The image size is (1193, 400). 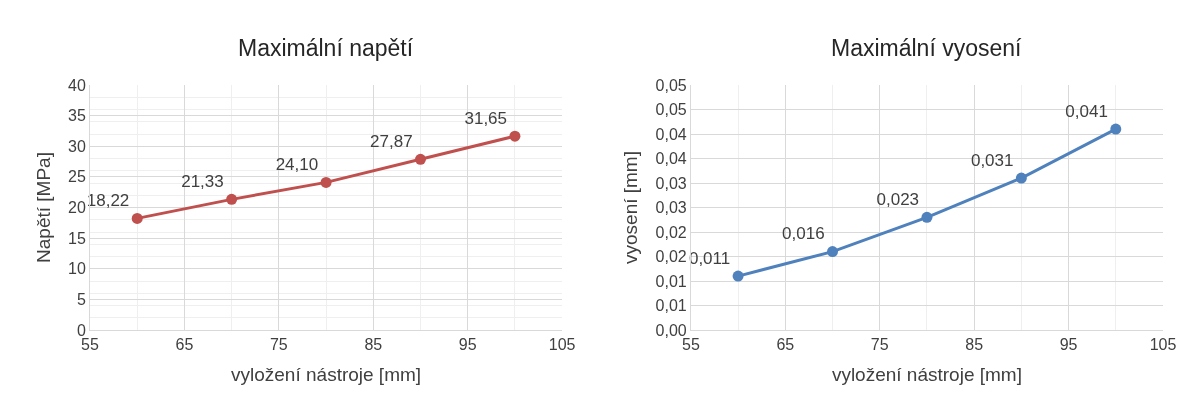 What do you see at coordinates (898, 200) in the screenshot?
I see `data-label: 0,023` at bounding box center [898, 200].